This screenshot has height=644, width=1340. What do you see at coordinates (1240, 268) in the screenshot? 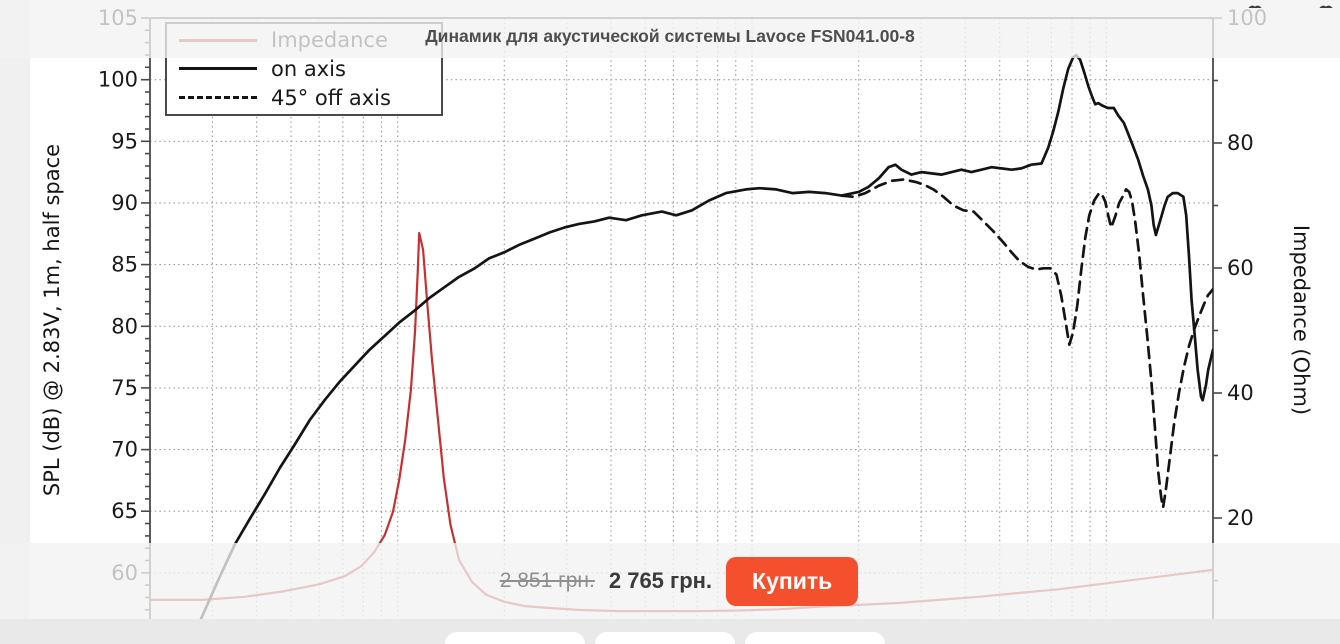
I see `impedance-tick-label: 60` at bounding box center [1240, 268].